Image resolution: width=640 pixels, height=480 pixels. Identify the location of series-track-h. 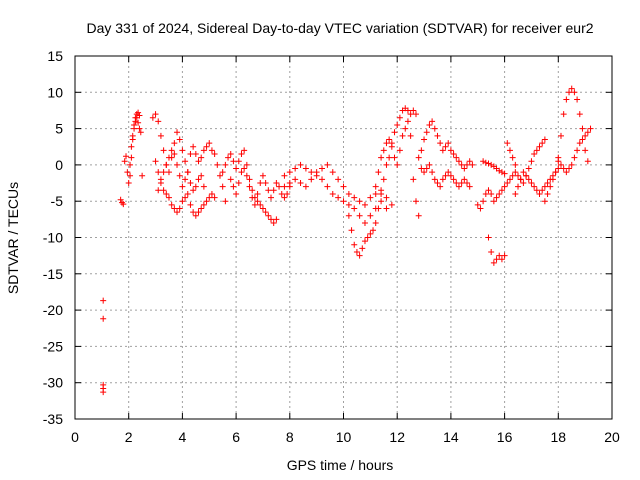
(338, 184).